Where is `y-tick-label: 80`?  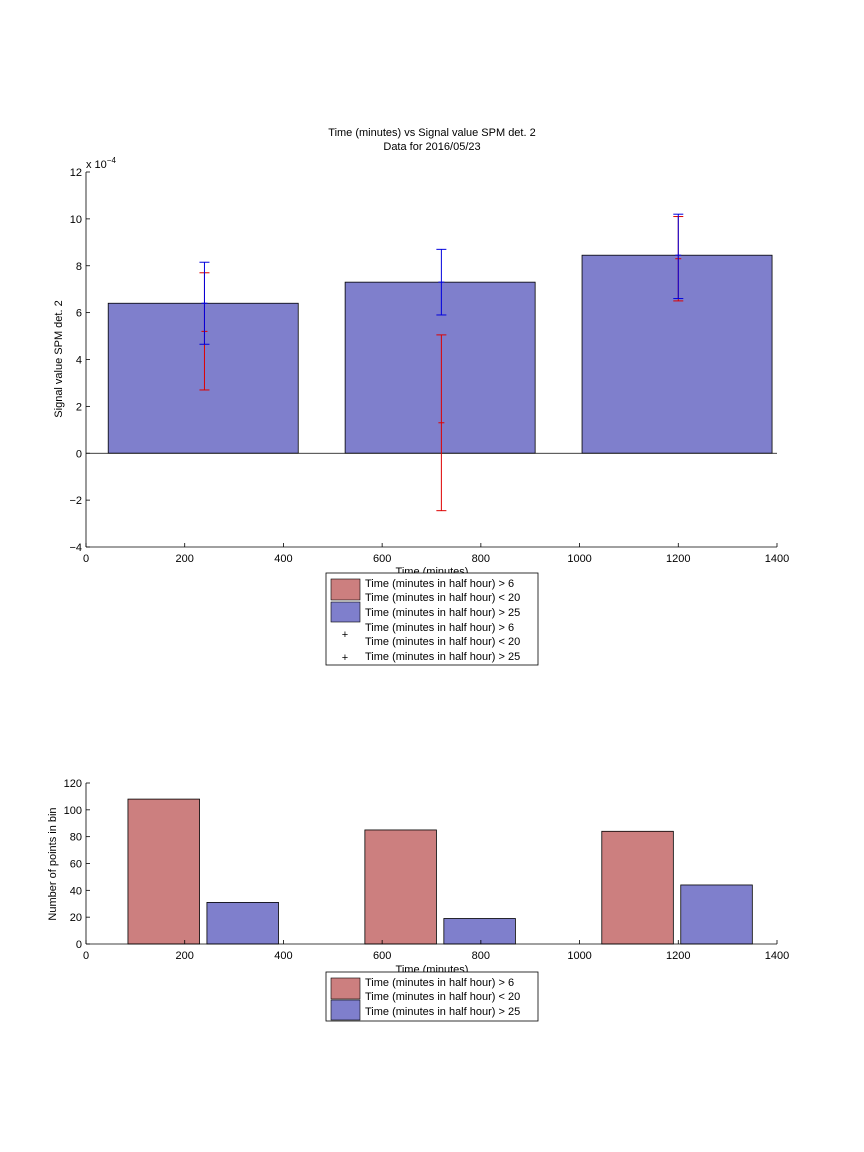 y-tick-label: 80 is located at coordinates (76, 838).